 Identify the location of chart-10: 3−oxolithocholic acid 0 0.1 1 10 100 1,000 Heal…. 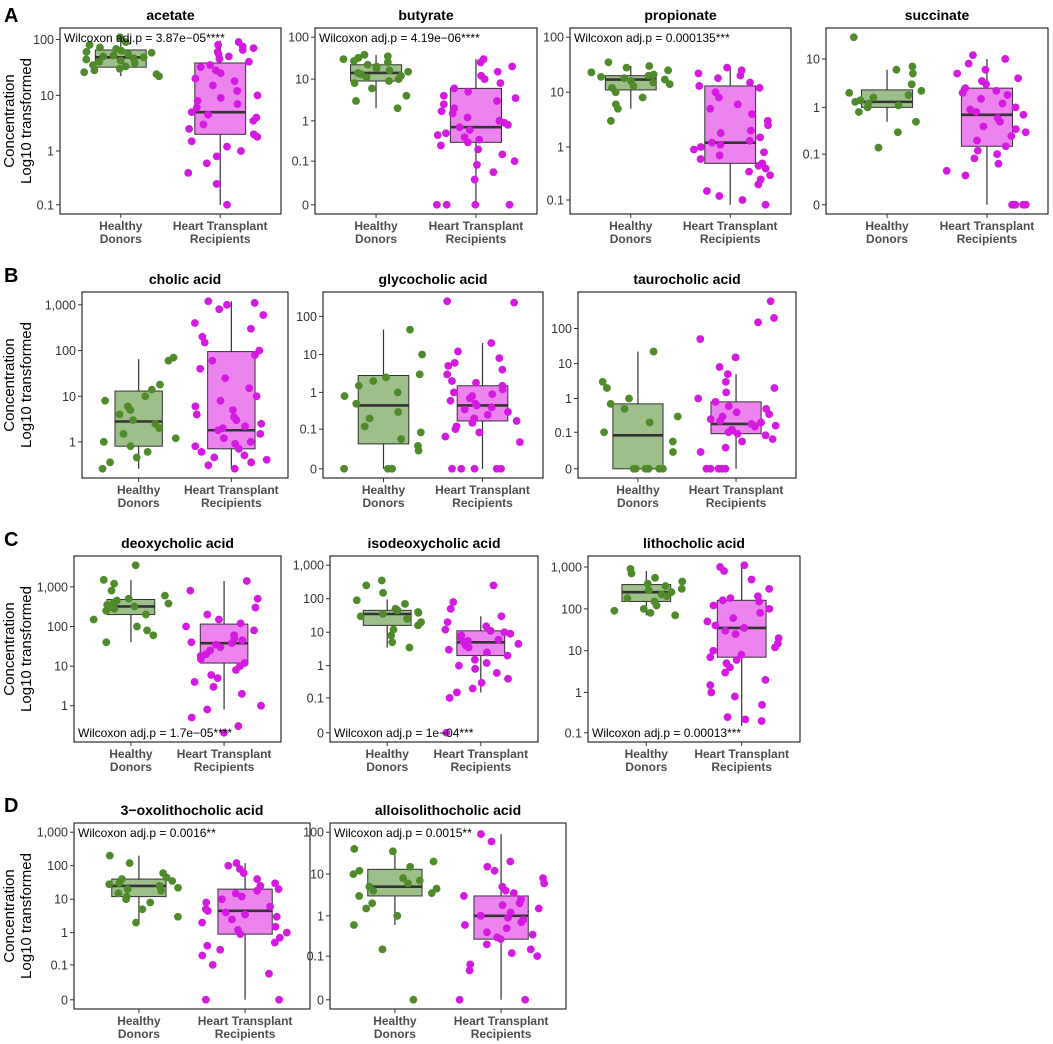
(174, 921).